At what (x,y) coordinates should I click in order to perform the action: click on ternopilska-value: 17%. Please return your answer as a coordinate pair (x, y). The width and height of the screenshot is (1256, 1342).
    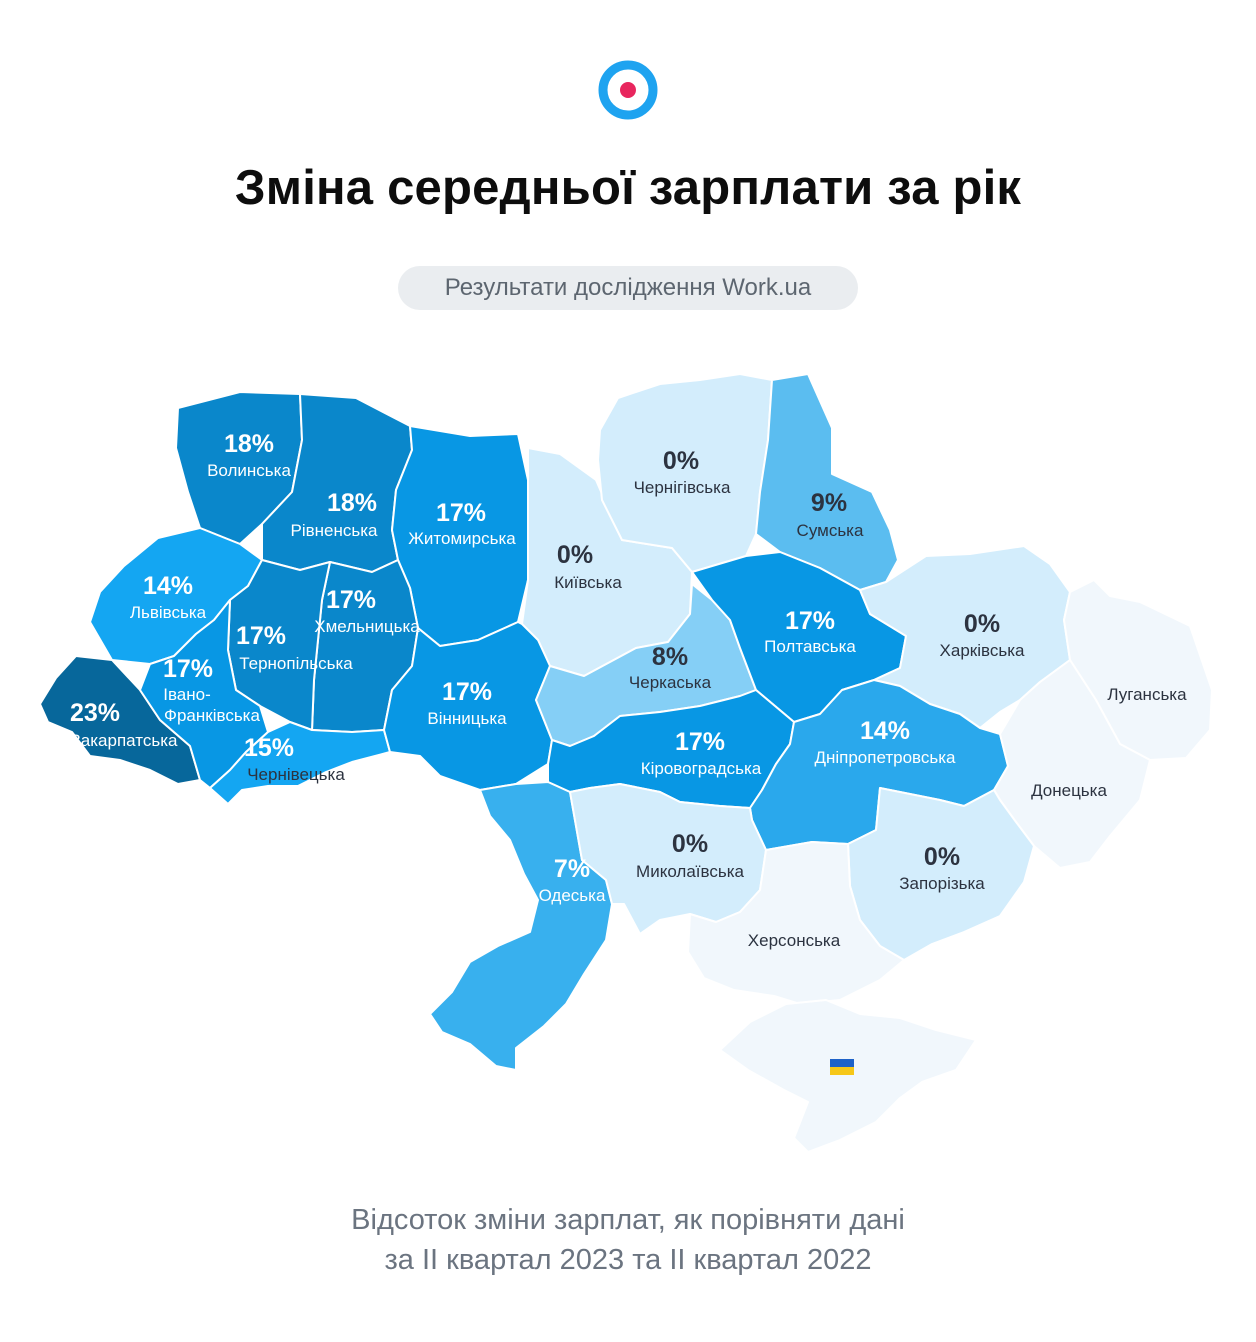
    Looking at the image, I should click on (261, 636).